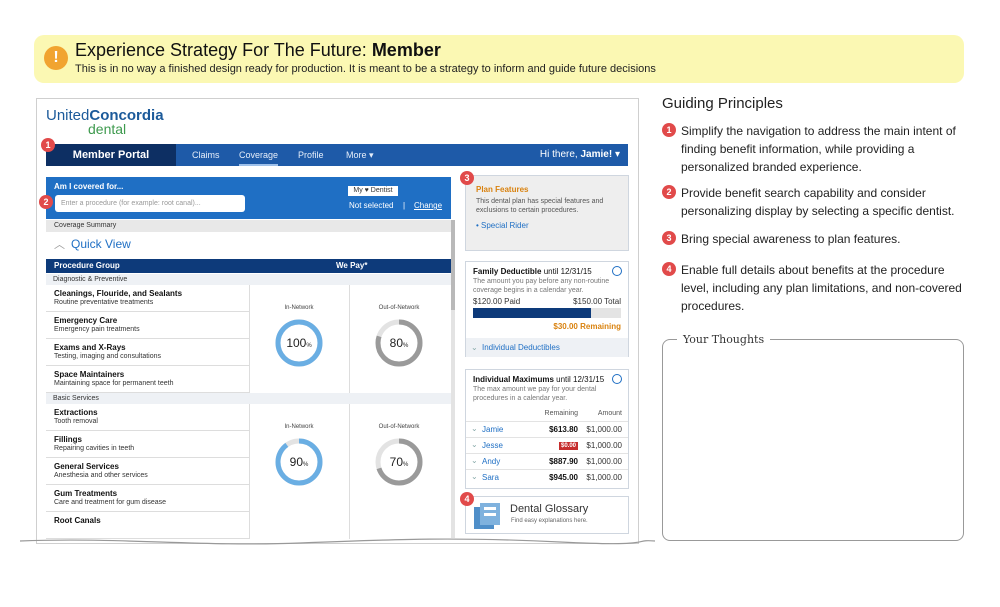 The width and height of the screenshot is (1000, 607). I want to click on in-network-percent: 90%, so click(299, 462).